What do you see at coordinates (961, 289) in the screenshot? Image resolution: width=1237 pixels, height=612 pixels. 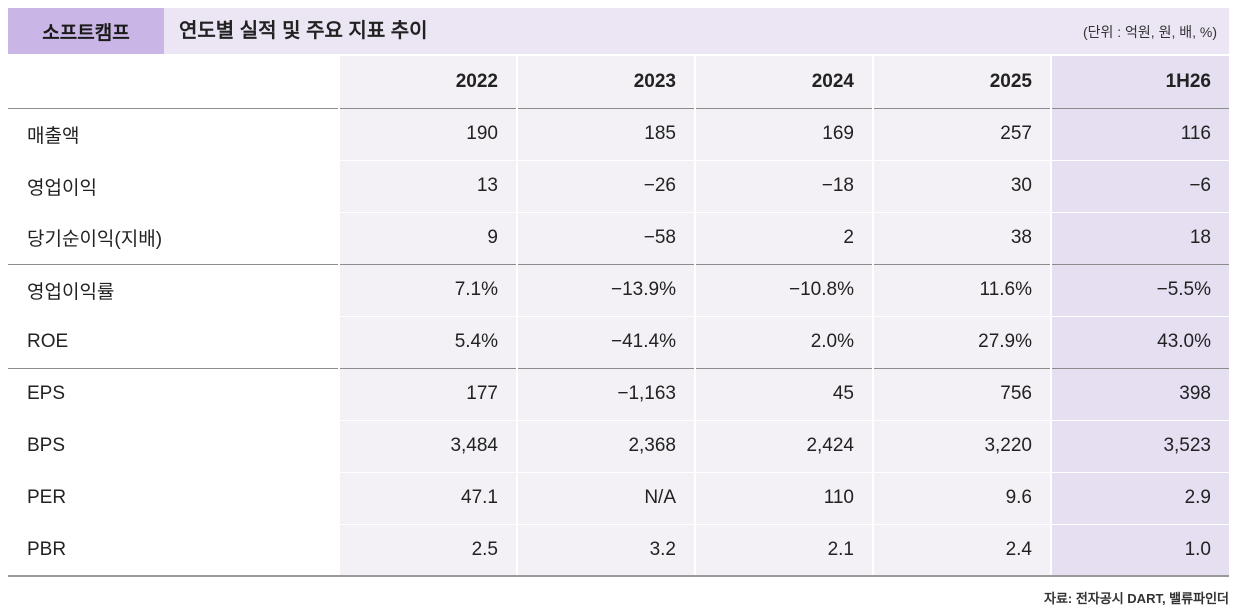 I see `table-cell: 11.6%` at bounding box center [961, 289].